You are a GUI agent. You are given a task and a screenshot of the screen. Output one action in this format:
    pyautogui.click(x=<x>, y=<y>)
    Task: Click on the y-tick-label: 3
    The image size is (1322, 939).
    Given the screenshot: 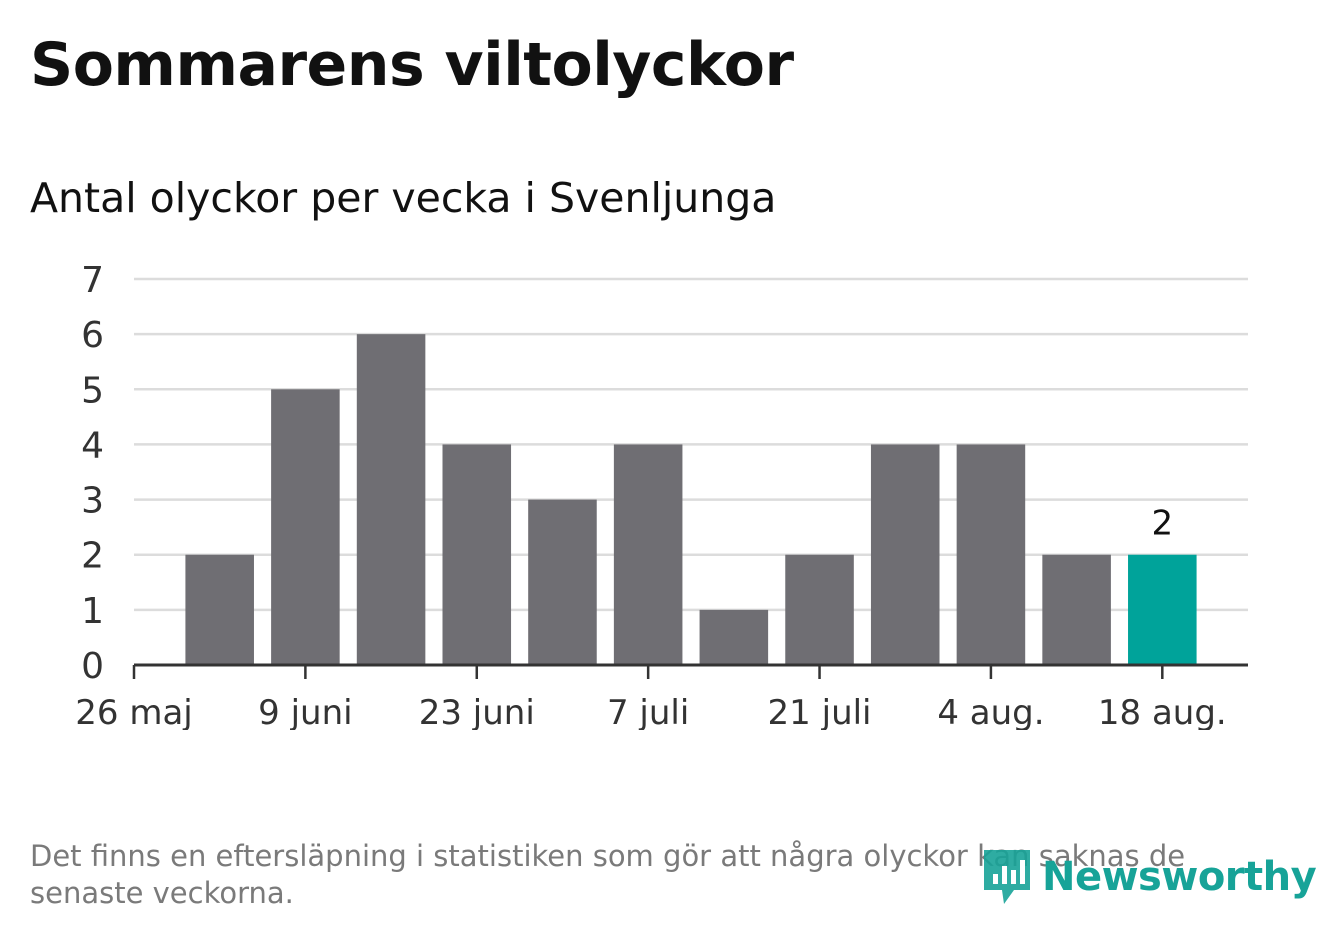 What is the action you would take?
    pyautogui.click(x=92, y=501)
    